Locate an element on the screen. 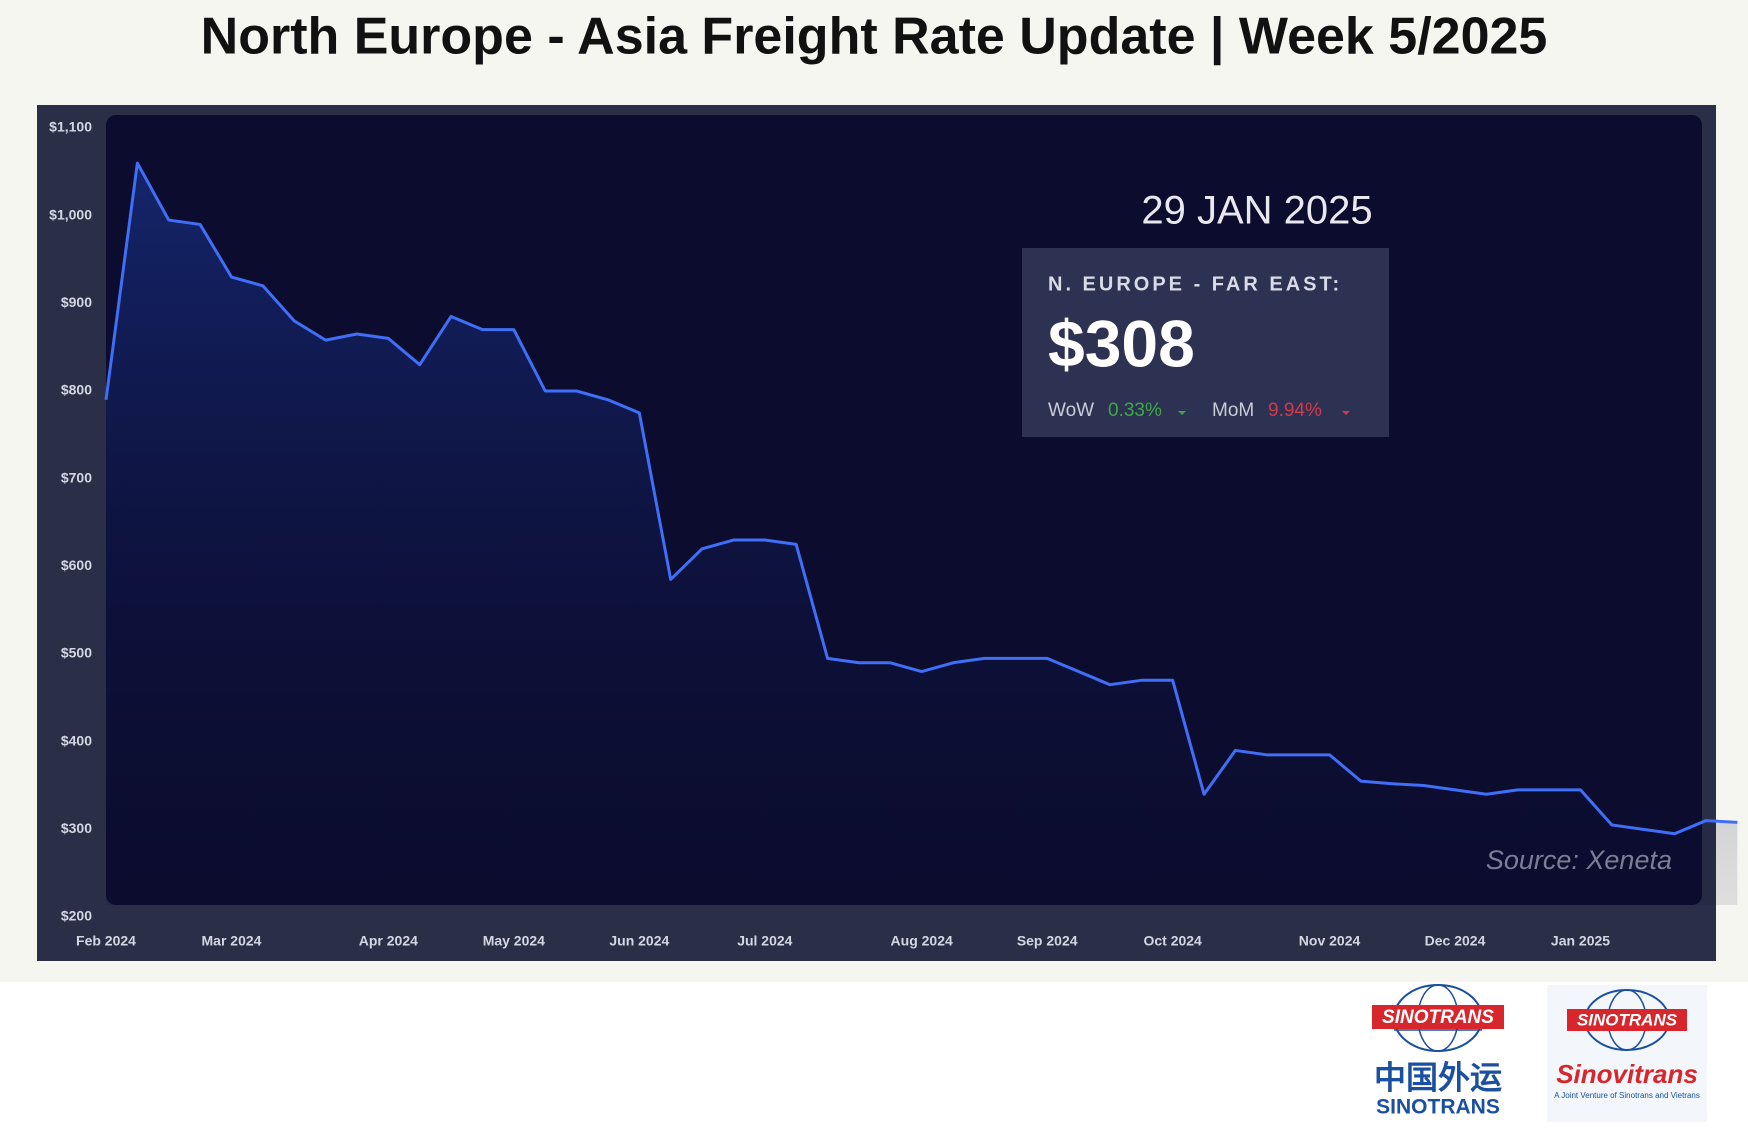 This screenshot has width=1748, height=1129. y-tick-label: $1,000 is located at coordinates (70, 214).